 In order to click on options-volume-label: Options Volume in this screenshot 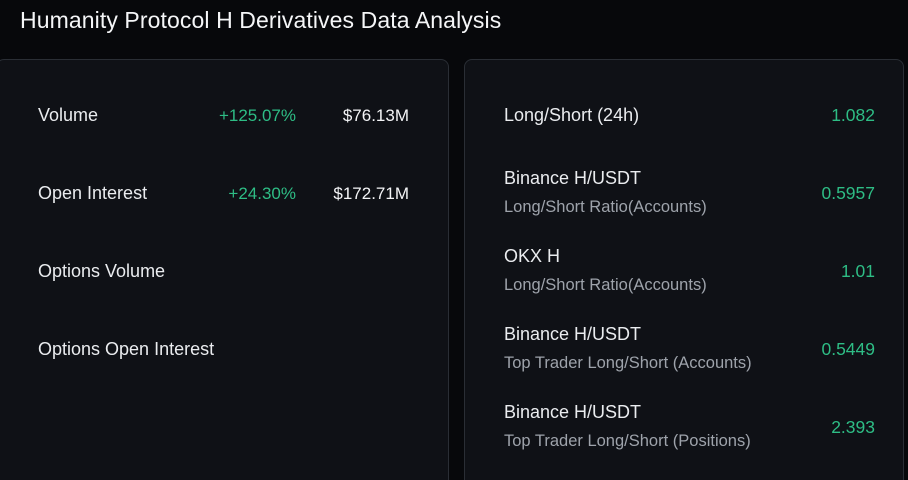, I will do `click(102, 271)`.